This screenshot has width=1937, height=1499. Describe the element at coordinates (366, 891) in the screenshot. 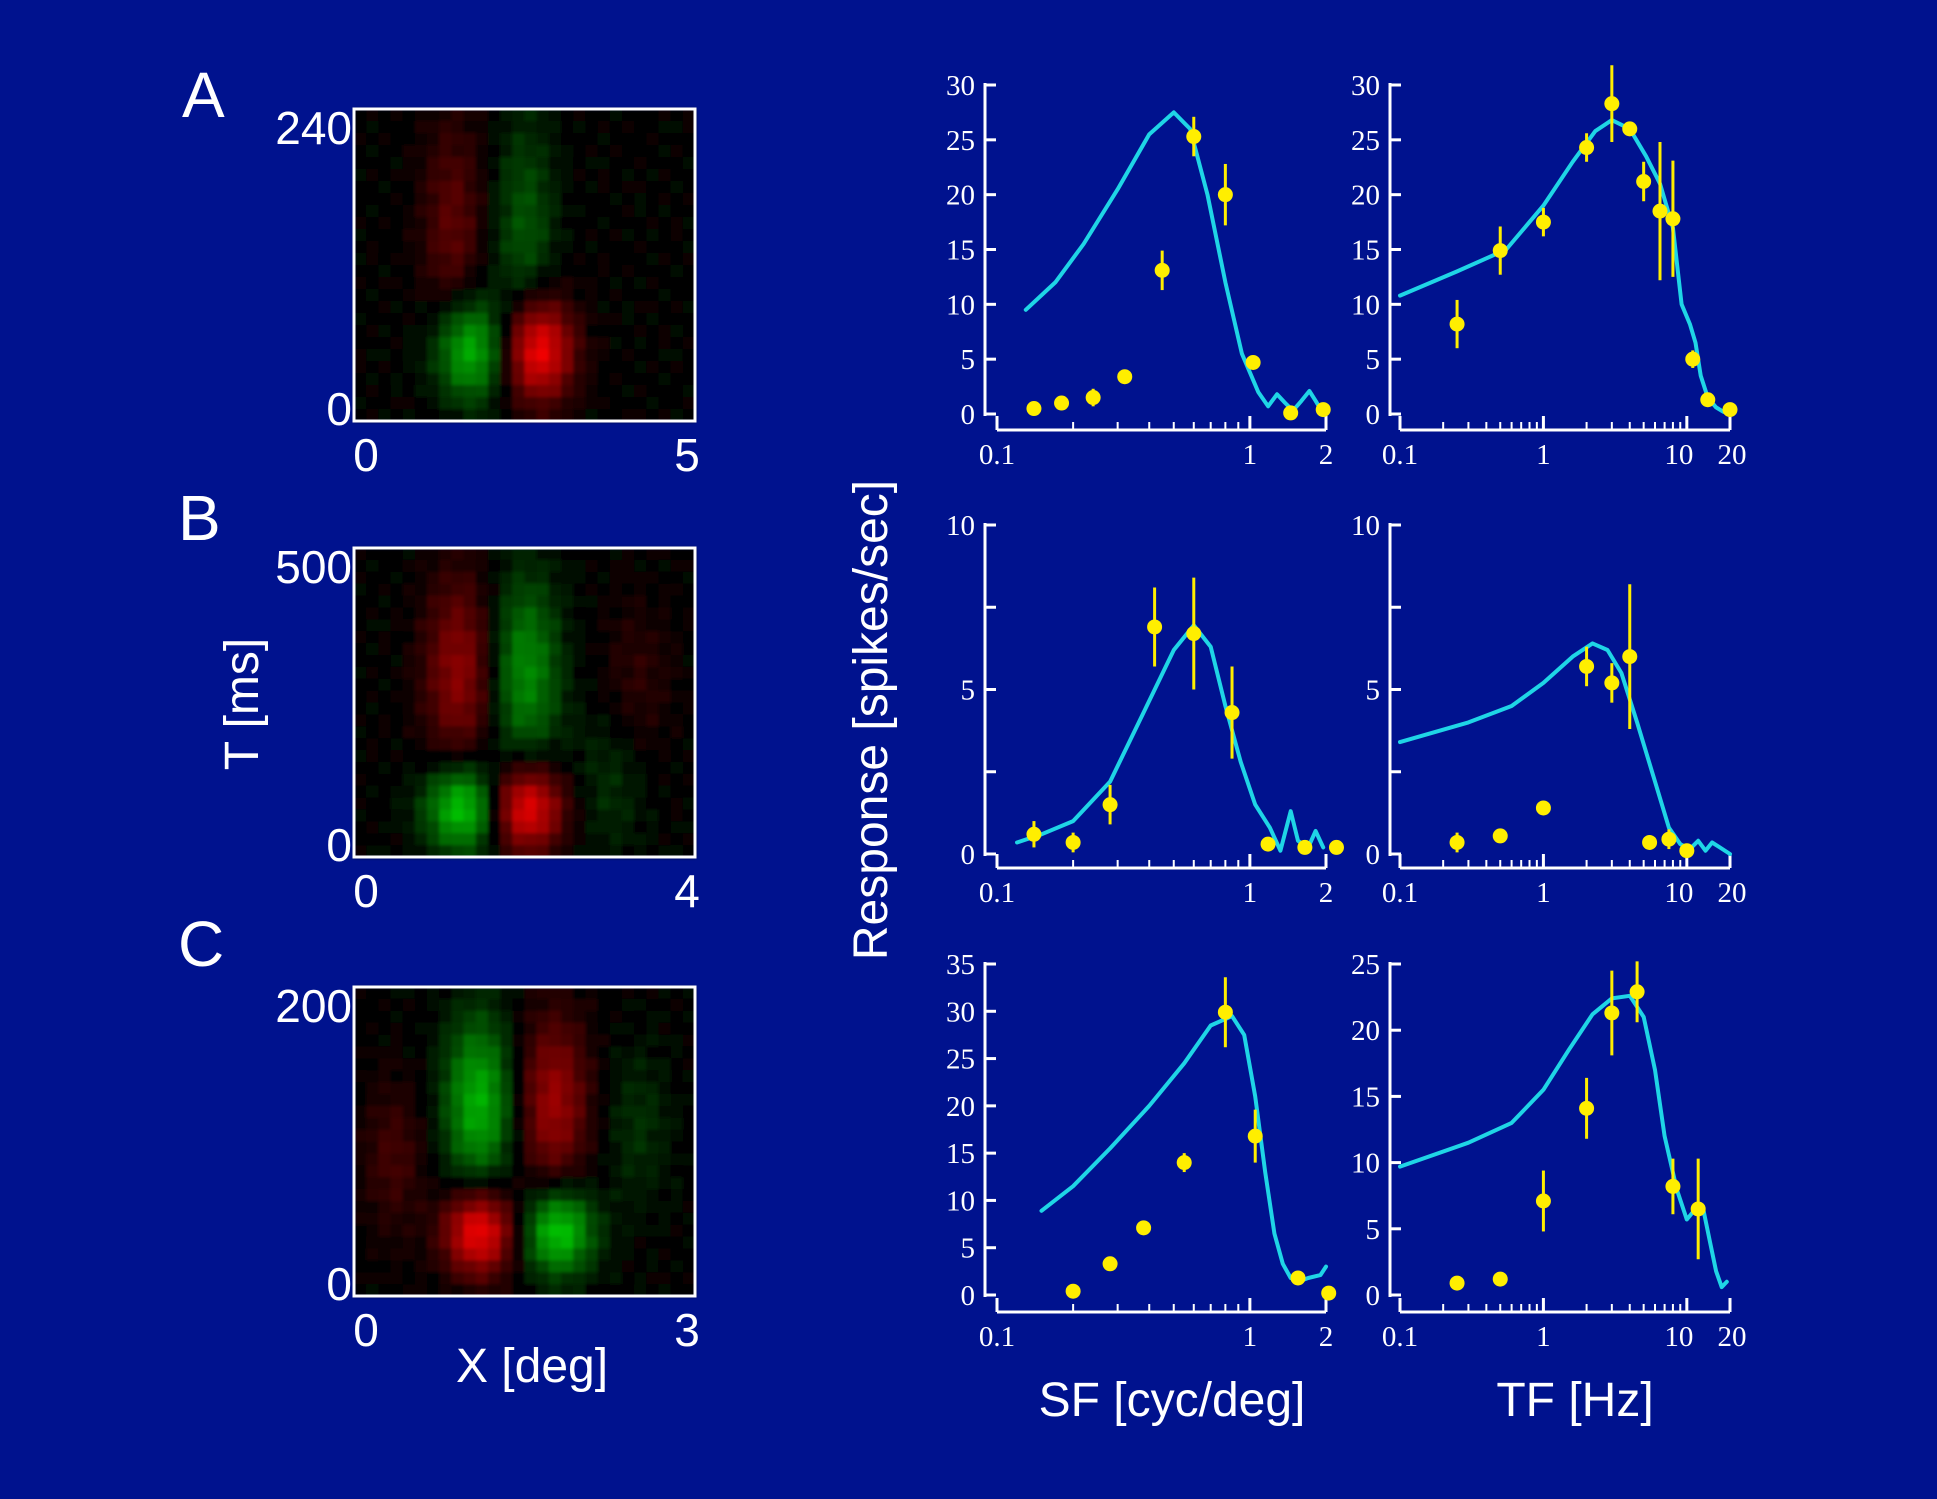

I see `heatmap-x-tick-label: 0` at that location.